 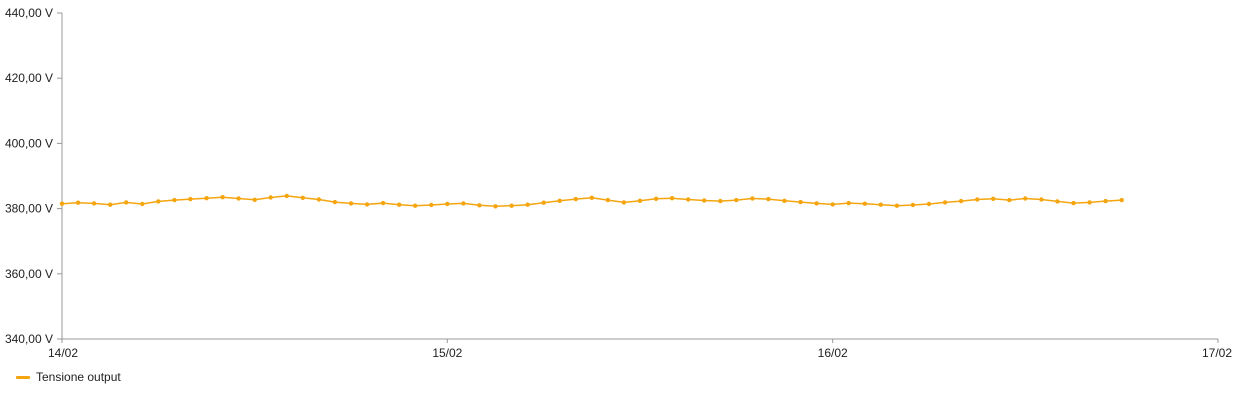 I want to click on y-tick-label: 420,00 V, so click(x=29, y=78).